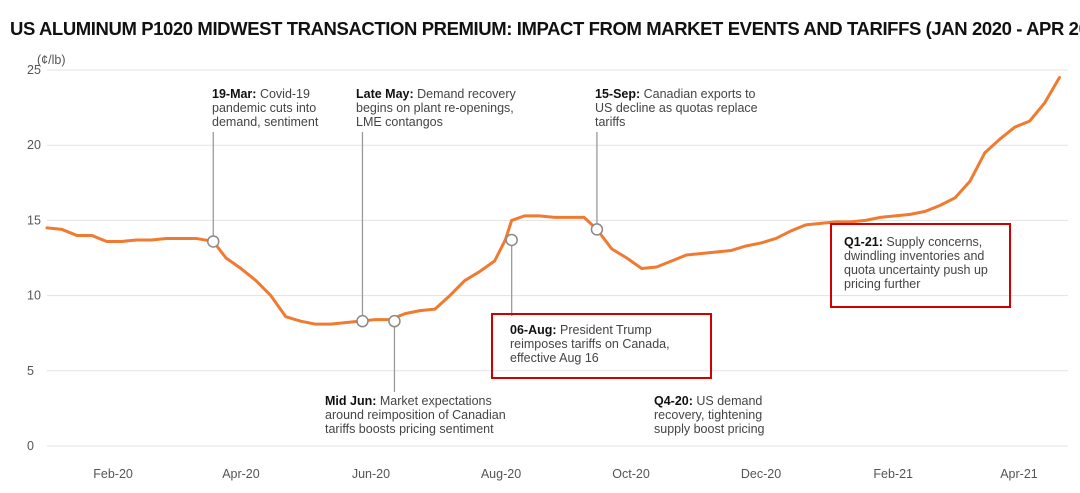 Image resolution: width=1080 pixels, height=493 pixels. Describe the element at coordinates (213, 241) in the screenshot. I see `marker-mar19` at that location.